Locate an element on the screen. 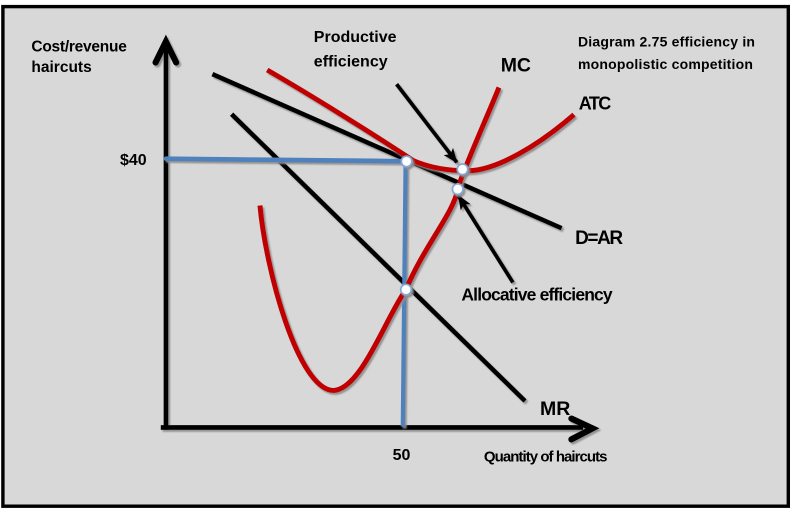 The height and width of the screenshot is (513, 796). svg-text: efficiency is located at coordinates (351, 62).